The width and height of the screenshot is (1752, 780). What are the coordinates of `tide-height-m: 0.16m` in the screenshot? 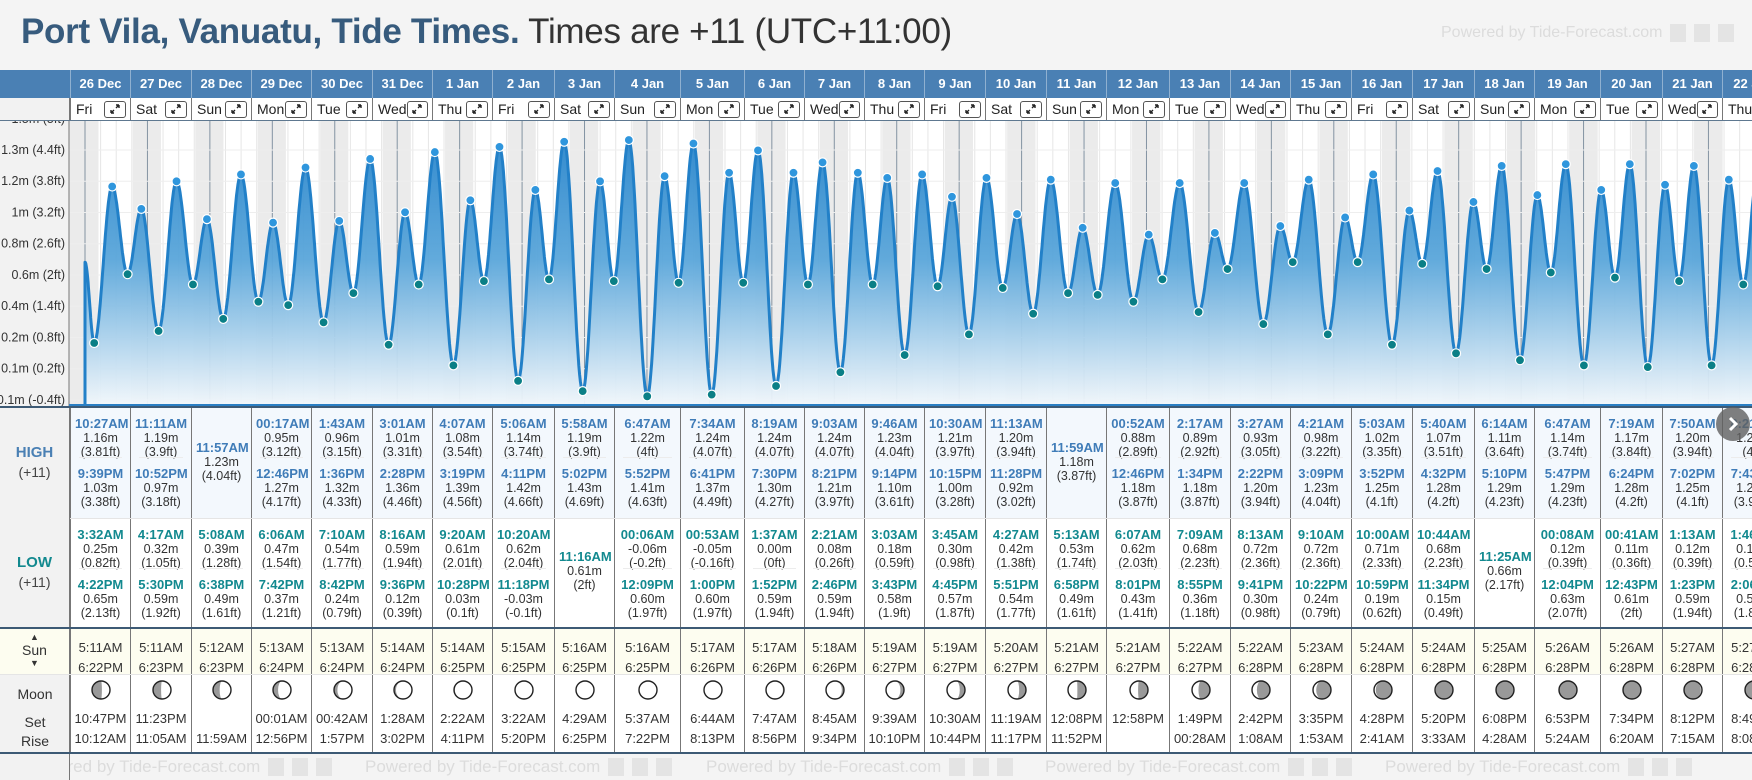 It's located at (1744, 549).